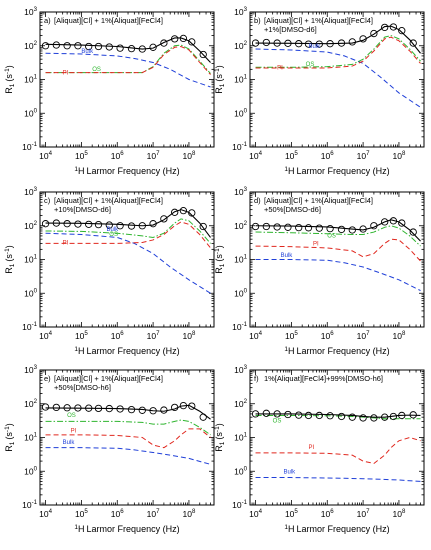 The width and height of the screenshot is (431, 550). I want to click on y-axis-label-unit: (s, so click(9, 436).